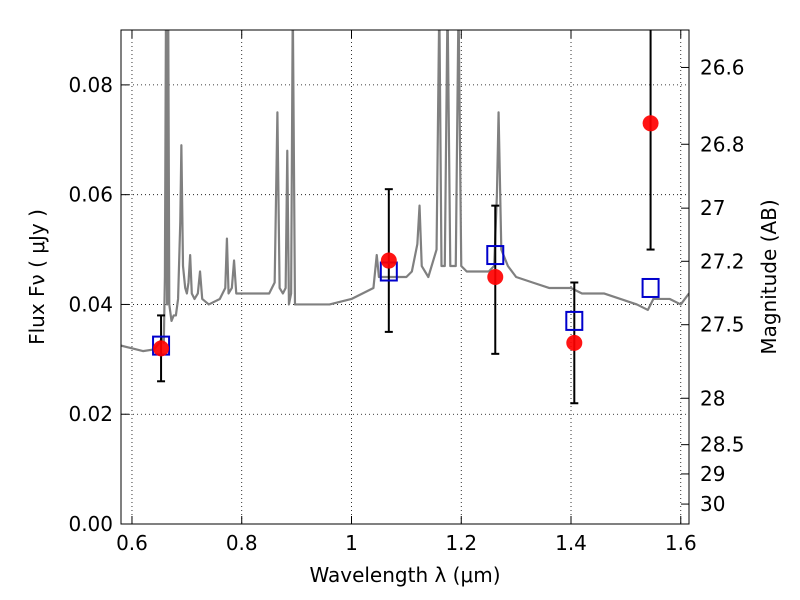 Image resolution: width=800 pixels, height=600 pixels. I want to click on y-axis-label-left: Flux Fν ( μJy ), so click(37, 277).